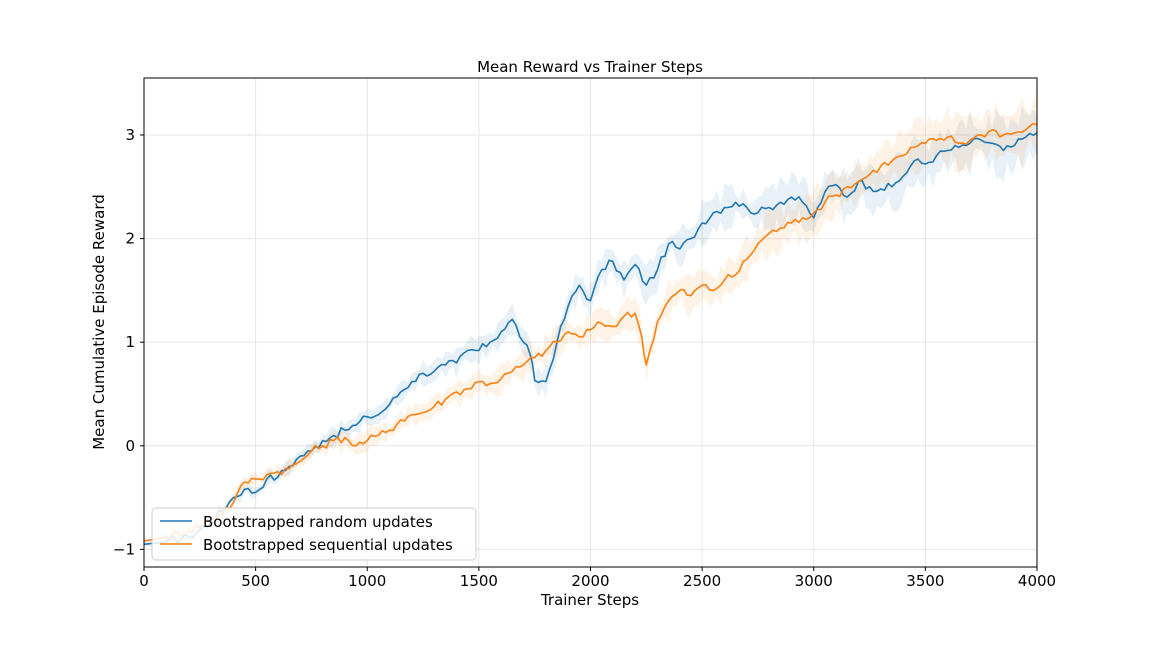  Describe the element at coordinates (590, 67) in the screenshot. I see `chart-title: Mean Reward vs Trainer Steps` at that location.